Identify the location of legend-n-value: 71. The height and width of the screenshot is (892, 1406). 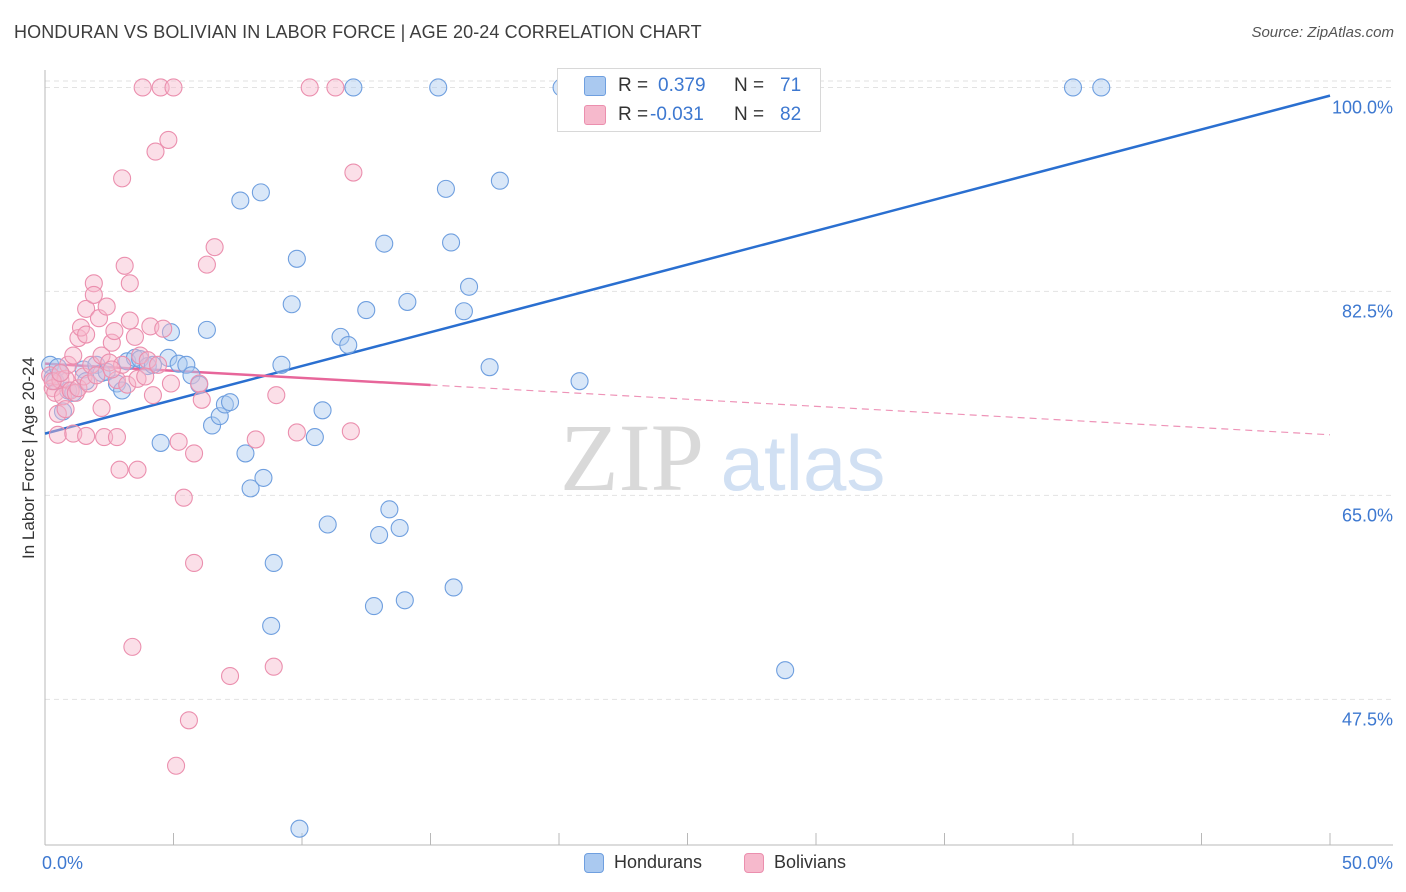
(791, 85).